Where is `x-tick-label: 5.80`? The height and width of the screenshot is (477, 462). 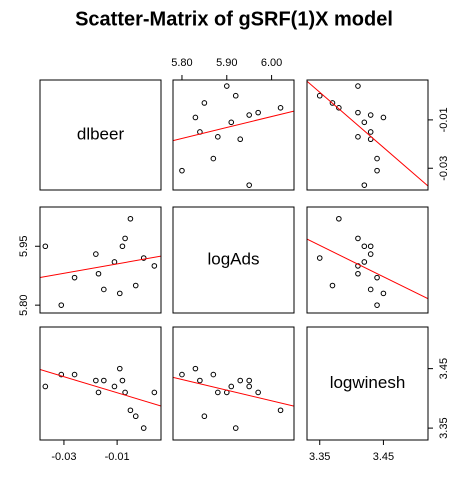 x-tick-label: 5.80 is located at coordinates (181, 63).